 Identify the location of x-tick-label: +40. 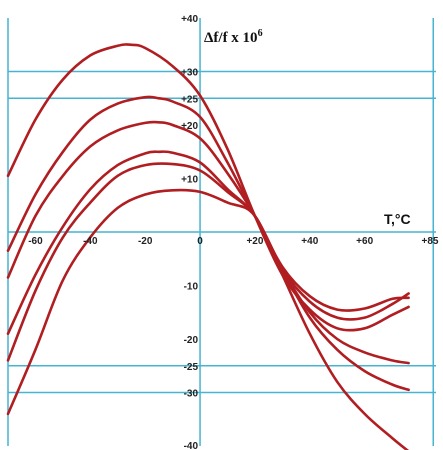
(309, 241).